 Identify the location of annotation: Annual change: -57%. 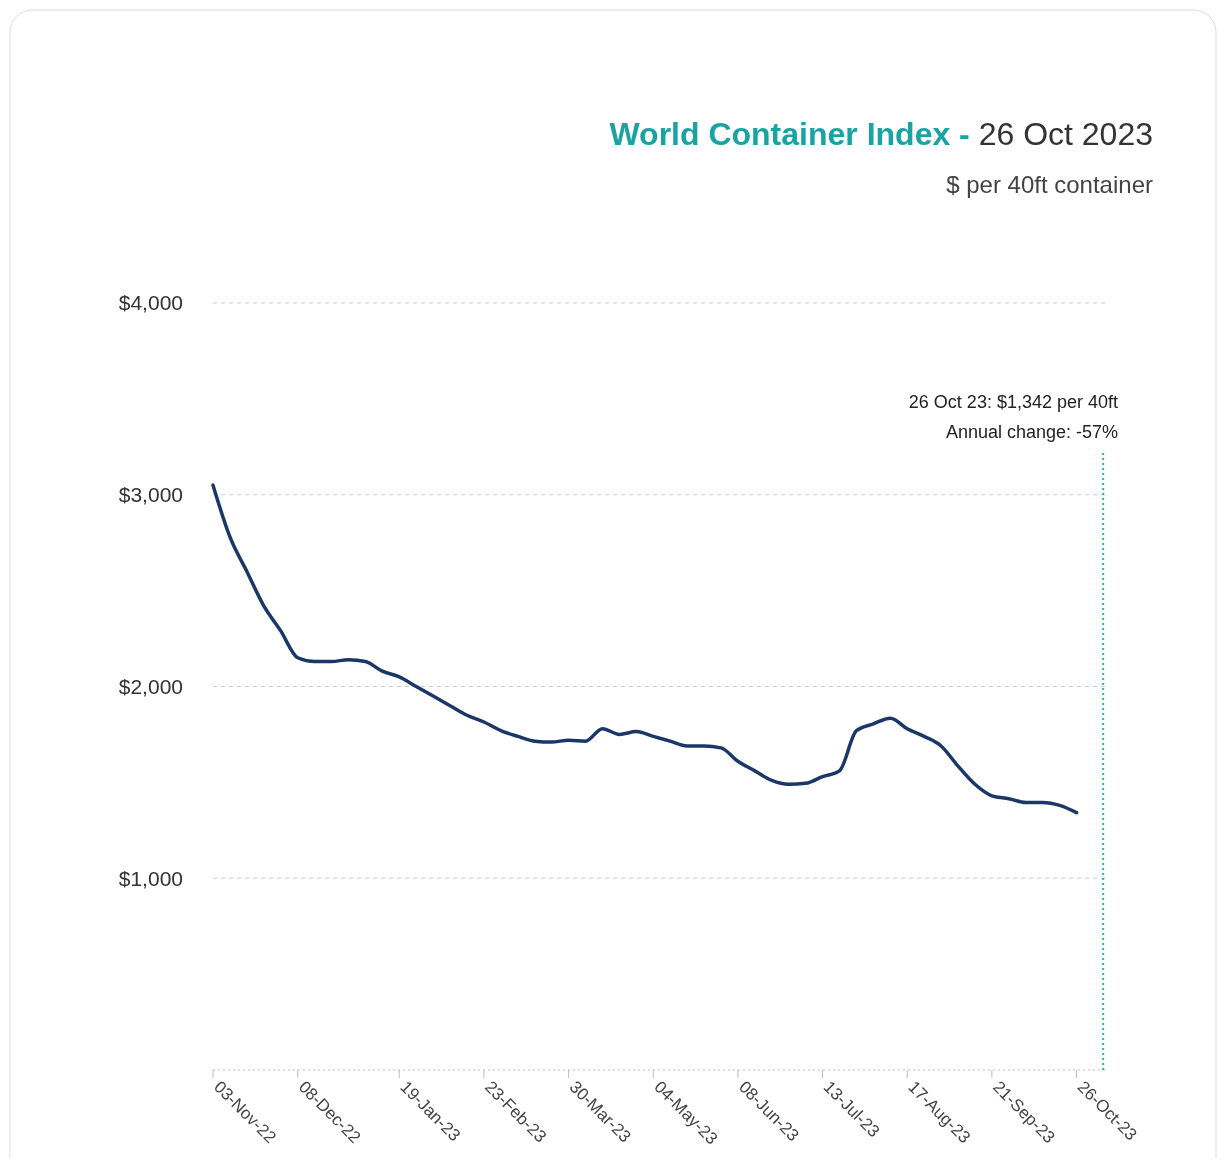
(1031, 432).